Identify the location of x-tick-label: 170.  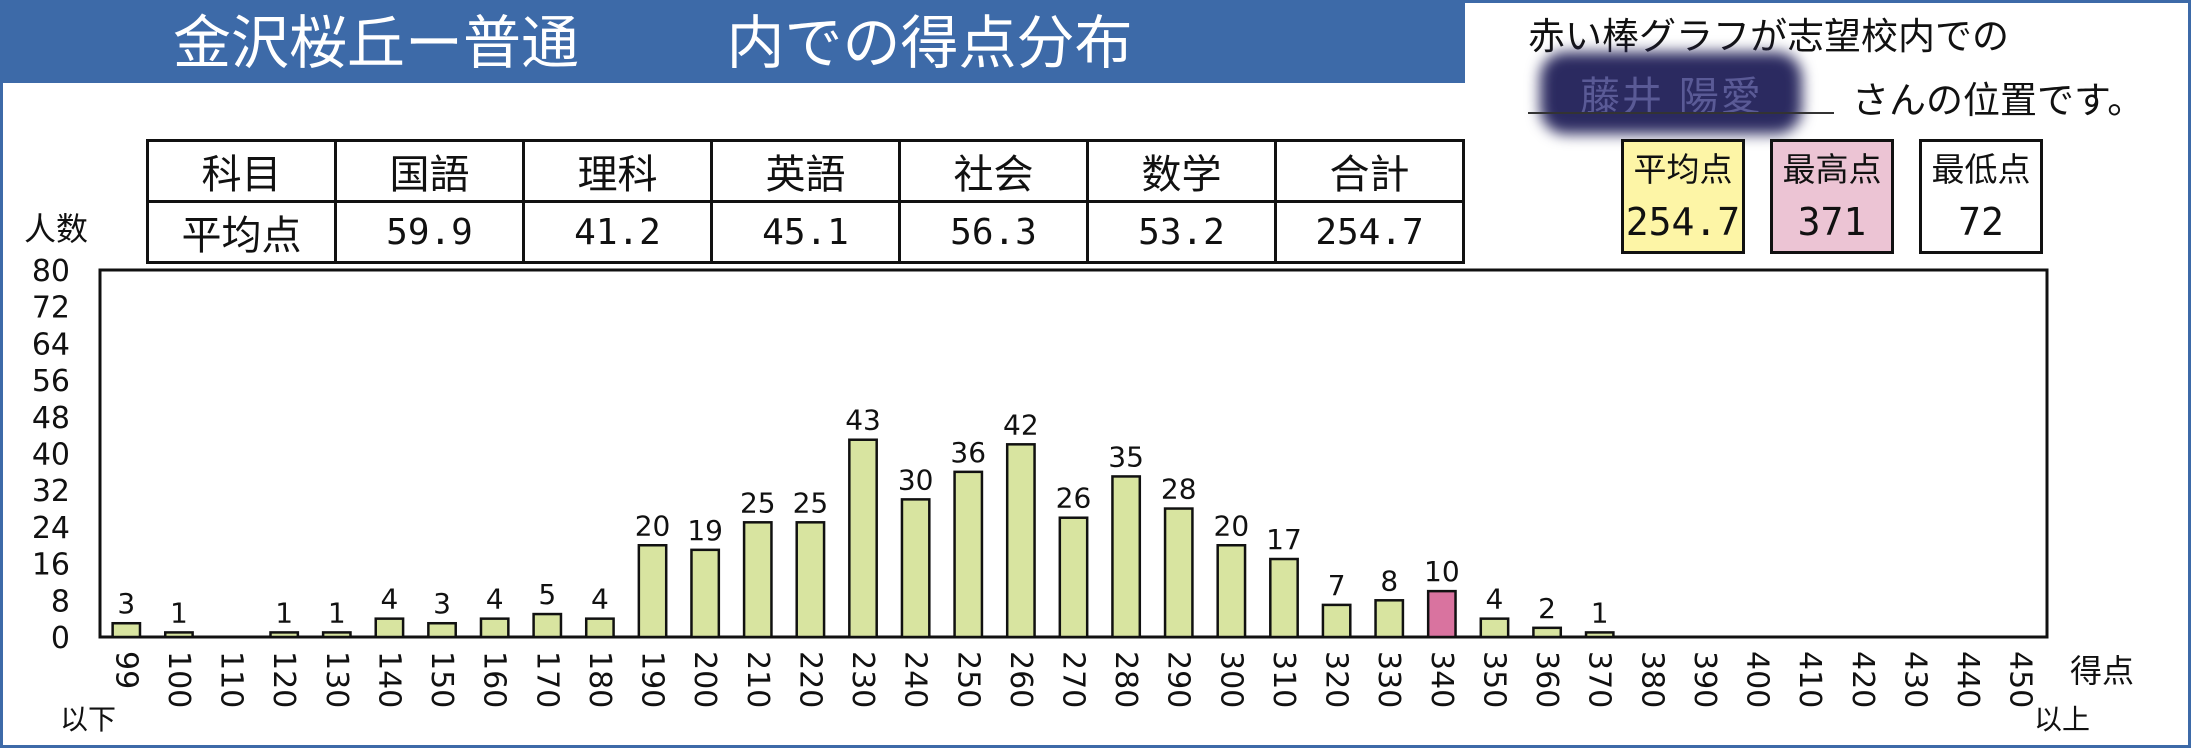
(546, 679).